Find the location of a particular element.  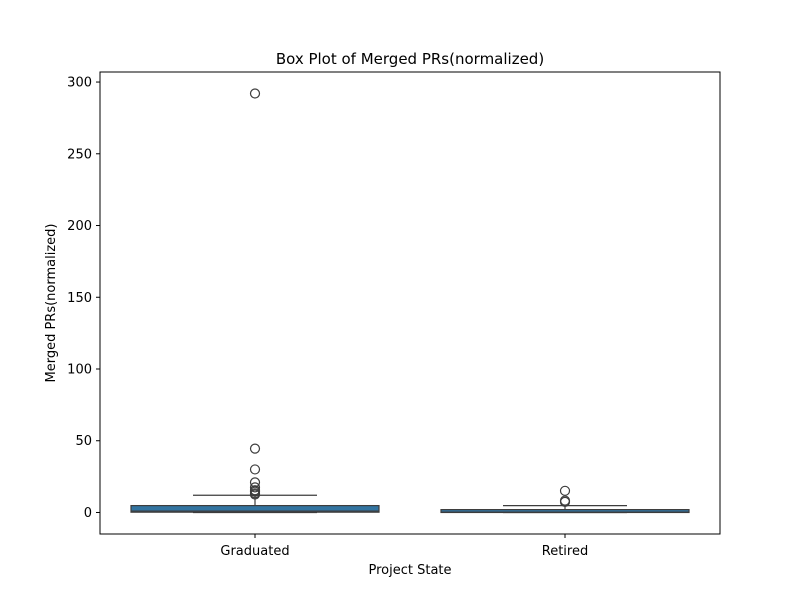

y-tick-label: 50 is located at coordinates (83, 441).